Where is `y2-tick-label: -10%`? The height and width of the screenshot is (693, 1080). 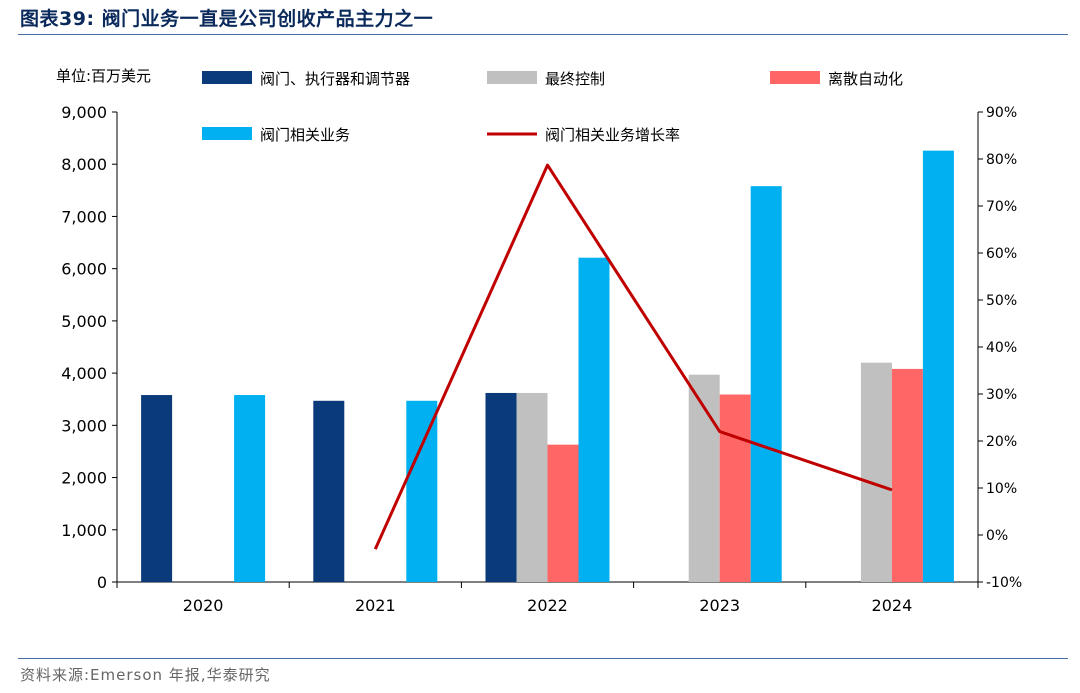
y2-tick-label: -10% is located at coordinates (1004, 583).